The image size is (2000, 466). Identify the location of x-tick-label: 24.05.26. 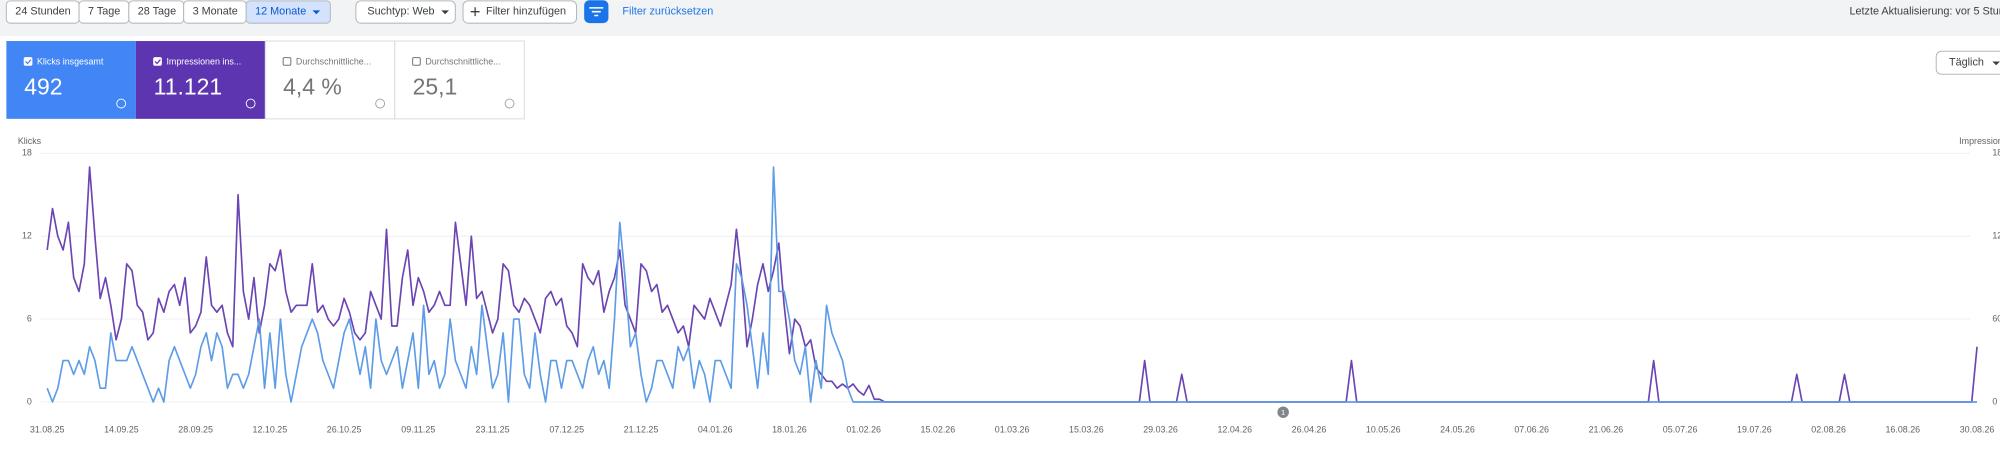
(1457, 429).